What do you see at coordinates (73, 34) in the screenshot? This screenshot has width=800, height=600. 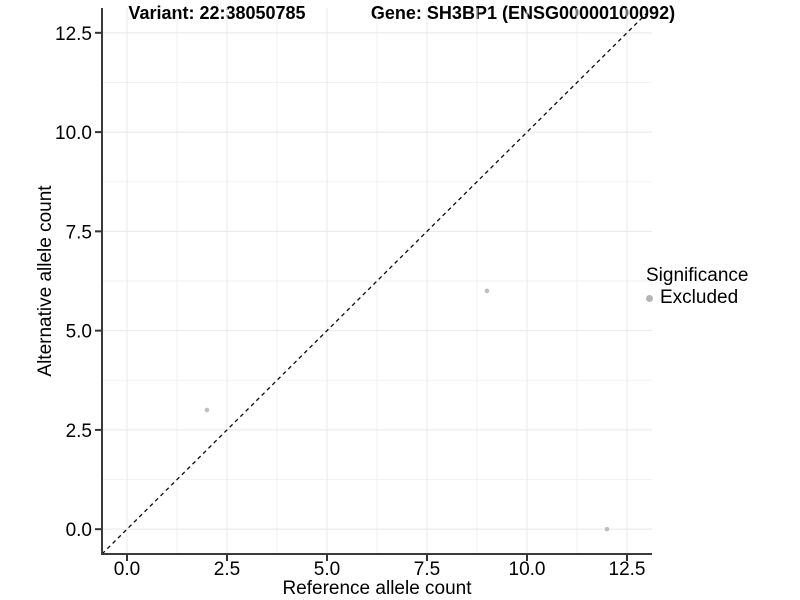 I see `y-tick-label: 12.5` at bounding box center [73, 34].